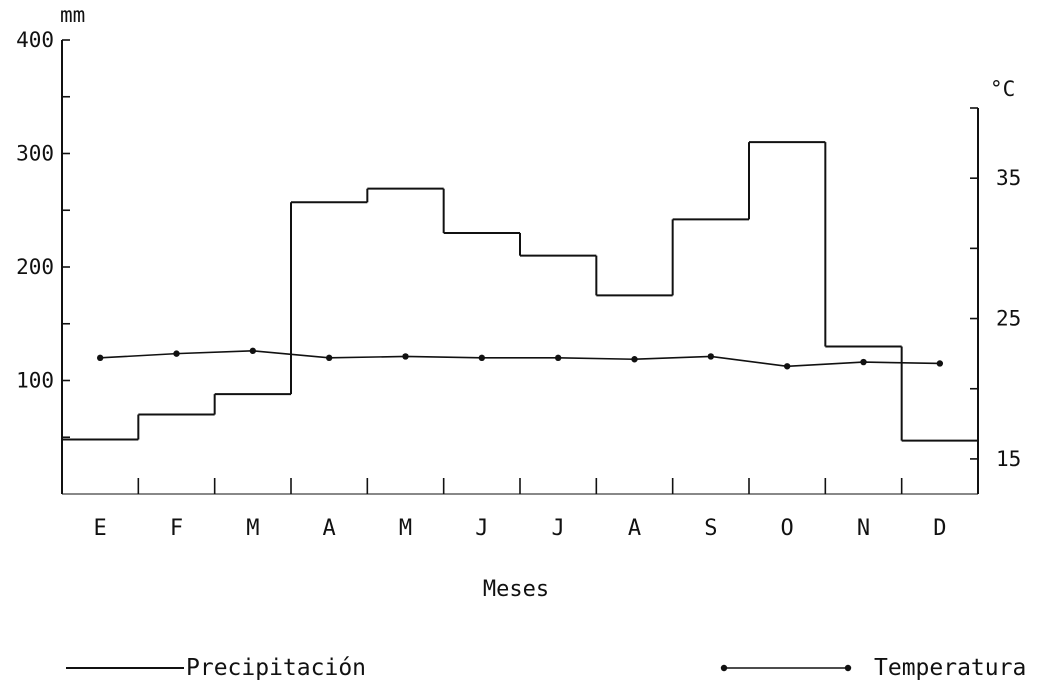 The width and height of the screenshot is (1060, 685). Describe the element at coordinates (100, 528) in the screenshot. I see `month-label: E` at that location.